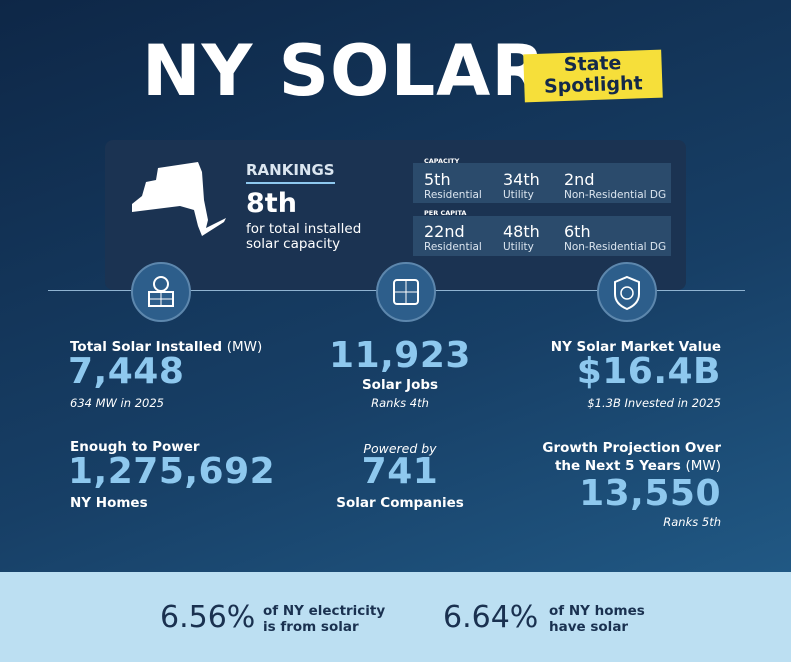 This screenshot has width=791, height=662. What do you see at coordinates (208, 617) in the screenshot?
I see `footer-value: 6.56%` at bounding box center [208, 617].